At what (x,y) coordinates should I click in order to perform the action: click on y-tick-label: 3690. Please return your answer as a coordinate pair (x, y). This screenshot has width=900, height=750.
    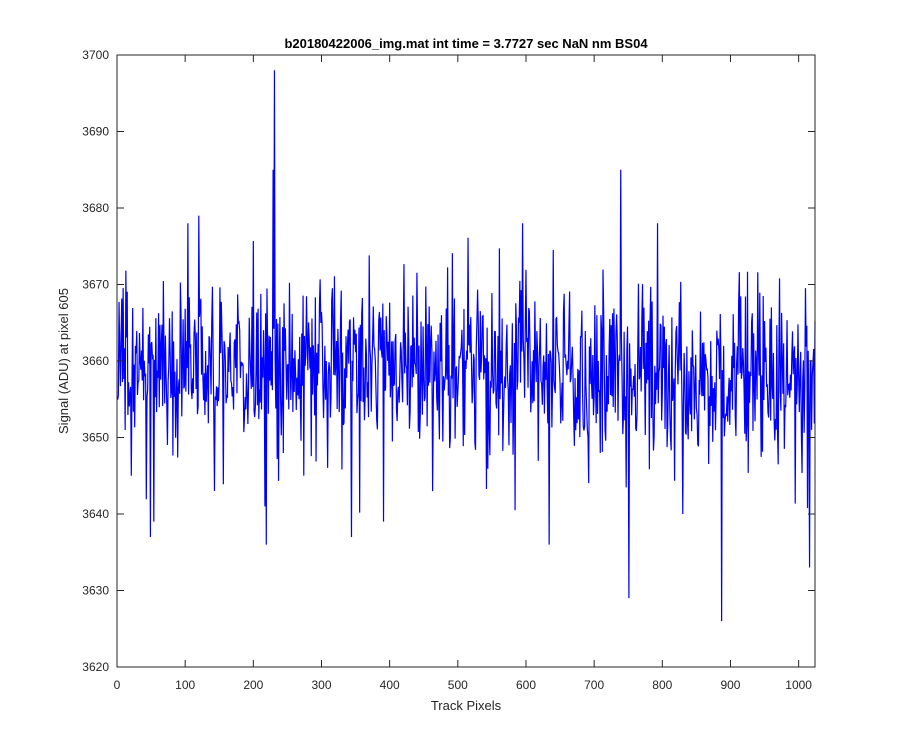
    Looking at the image, I should click on (95, 132).